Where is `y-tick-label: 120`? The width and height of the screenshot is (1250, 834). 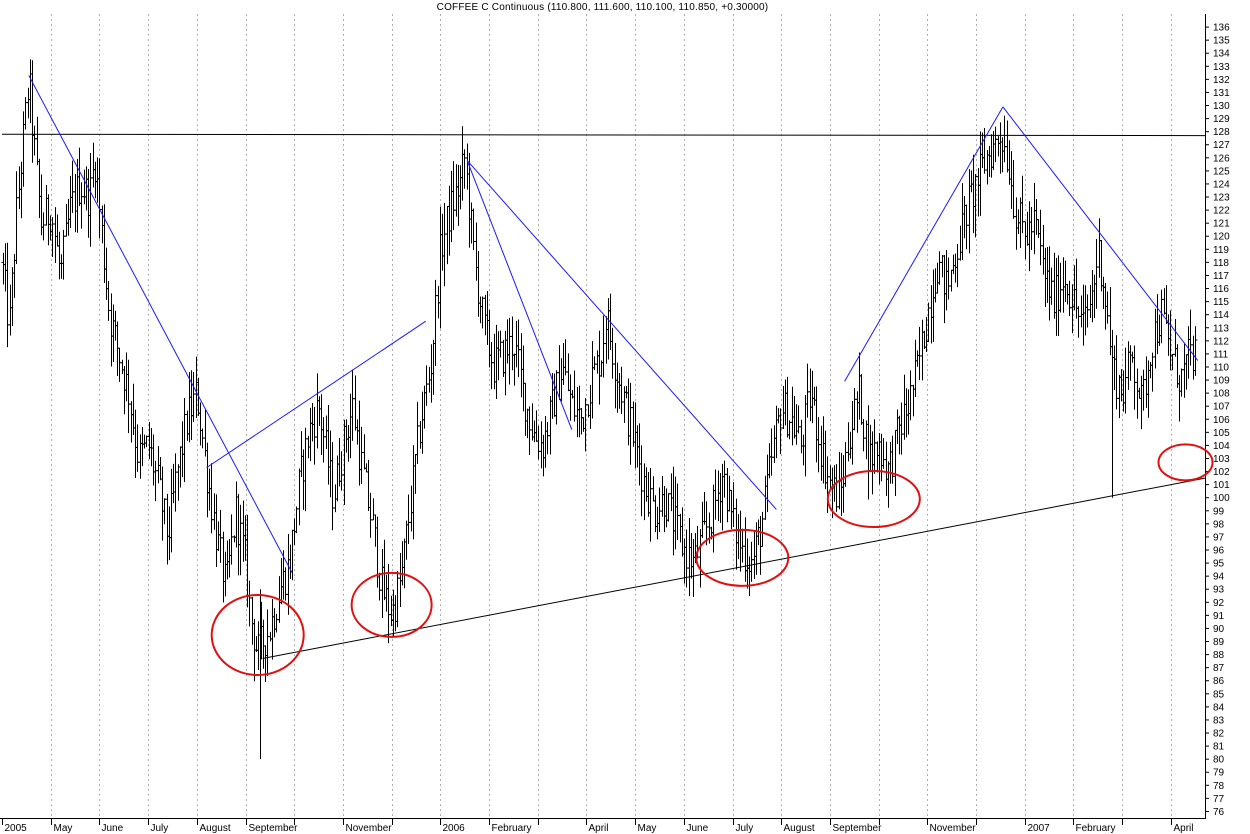 y-tick-label: 120 is located at coordinates (1221, 237).